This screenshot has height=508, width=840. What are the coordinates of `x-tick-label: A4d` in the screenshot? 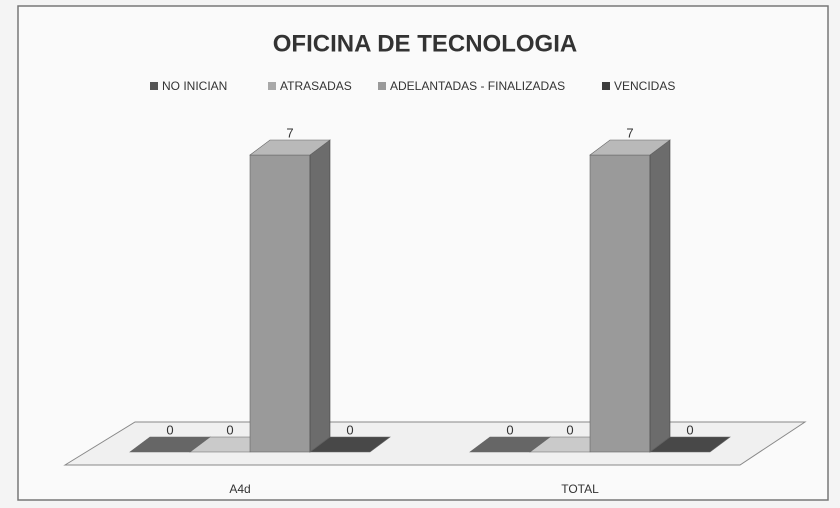 It's located at (239, 489).